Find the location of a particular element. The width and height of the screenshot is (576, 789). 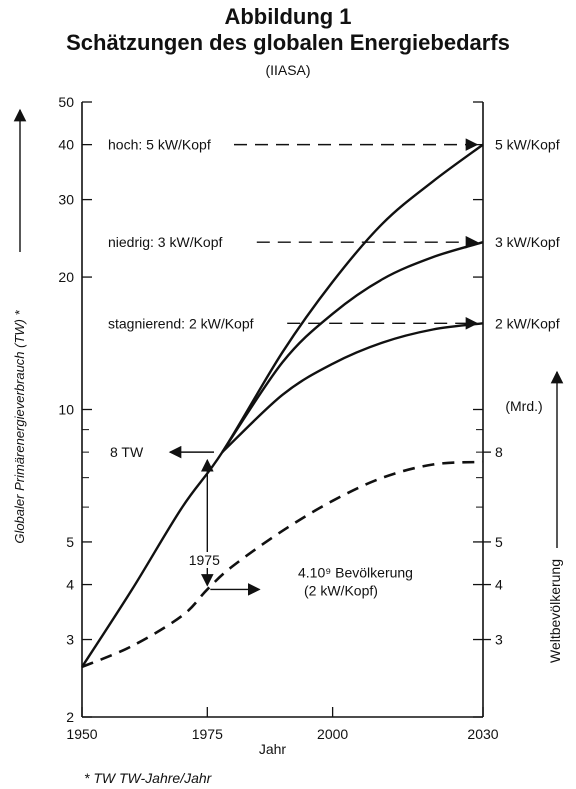

series-end-label-2: 2 kW/Kopf is located at coordinates (527, 323).